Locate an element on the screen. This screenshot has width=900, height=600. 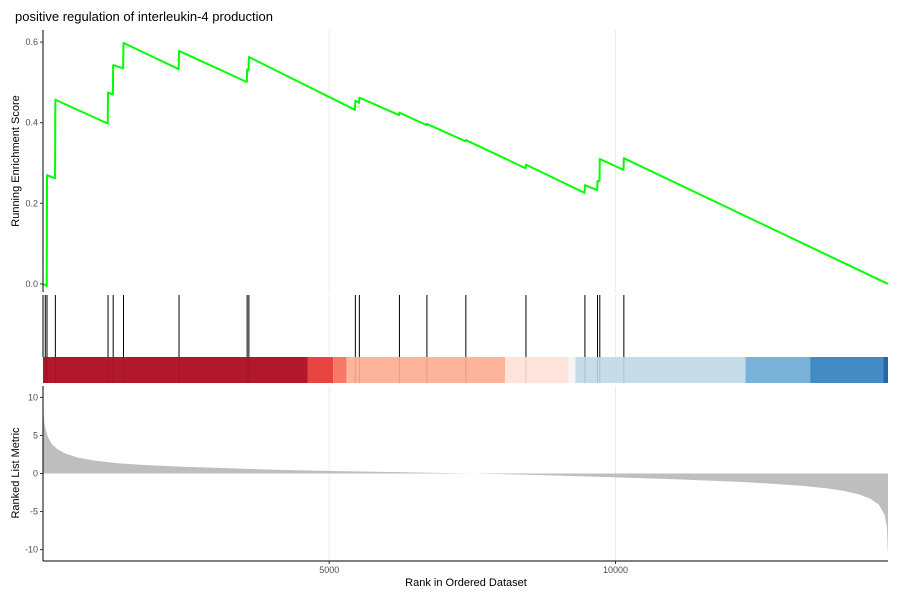
running-score-y-tick-label: 0.0 is located at coordinates (31, 284).